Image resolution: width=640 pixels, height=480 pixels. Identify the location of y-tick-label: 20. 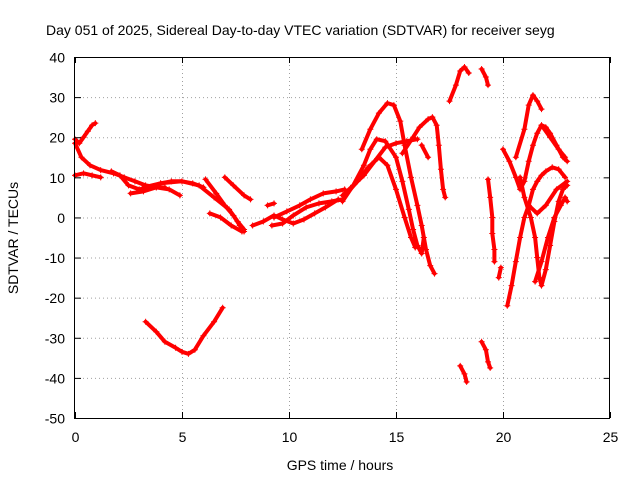
(57, 138).